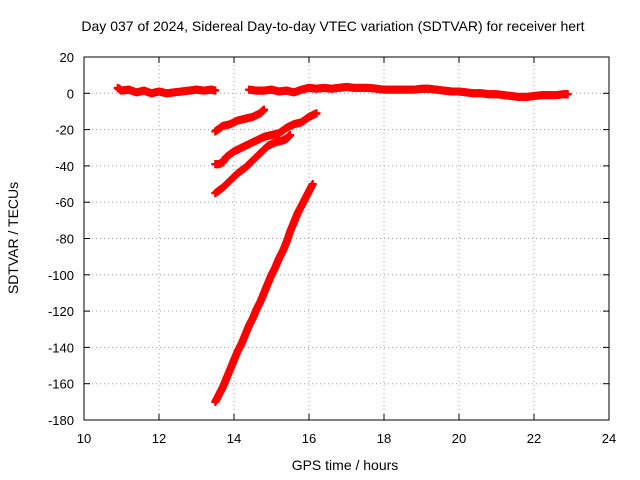  Describe the element at coordinates (67, 57) in the screenshot. I see `y-tick-label: 20` at that location.